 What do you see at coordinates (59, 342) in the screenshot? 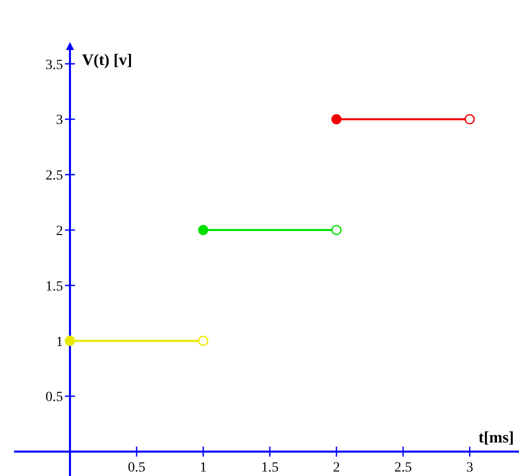
I see `y-tick-label: 1` at bounding box center [59, 342].